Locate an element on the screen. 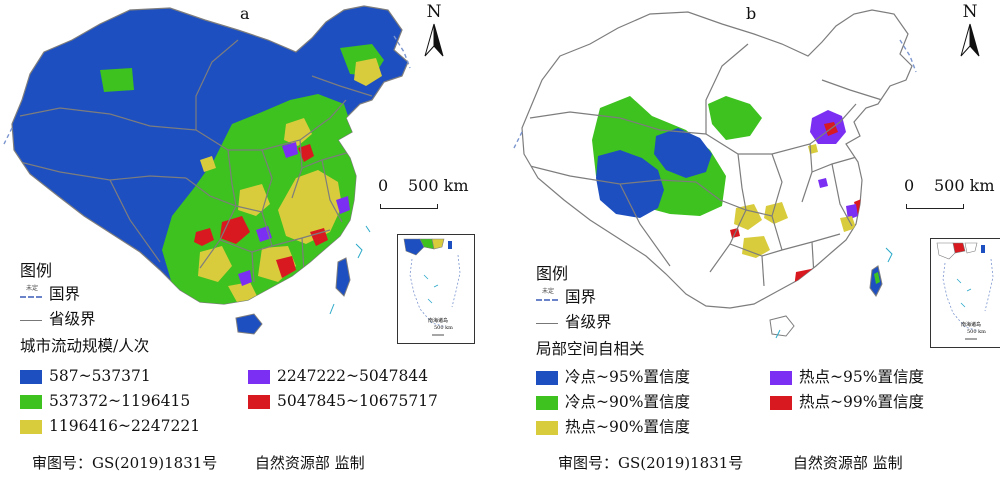 Image resolution: width=1000 pixels, height=477 pixels. north-letter-a: N is located at coordinates (434, 12).